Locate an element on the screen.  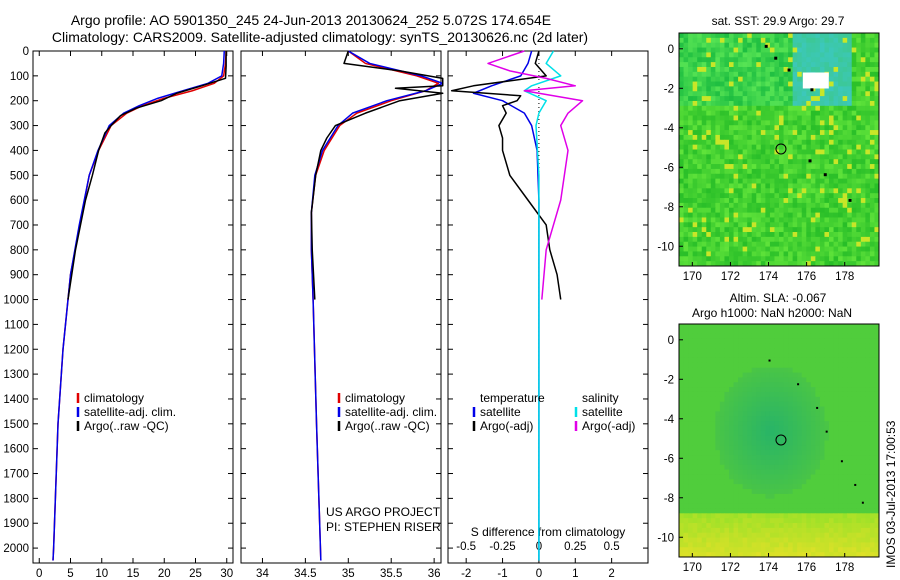
map-title: Altim. SLA: -0.067 is located at coordinates (778, 298).